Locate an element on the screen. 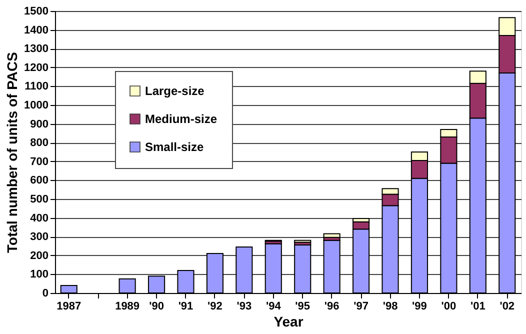 The image size is (526, 334). x-tick-label: '02 is located at coordinates (507, 306).